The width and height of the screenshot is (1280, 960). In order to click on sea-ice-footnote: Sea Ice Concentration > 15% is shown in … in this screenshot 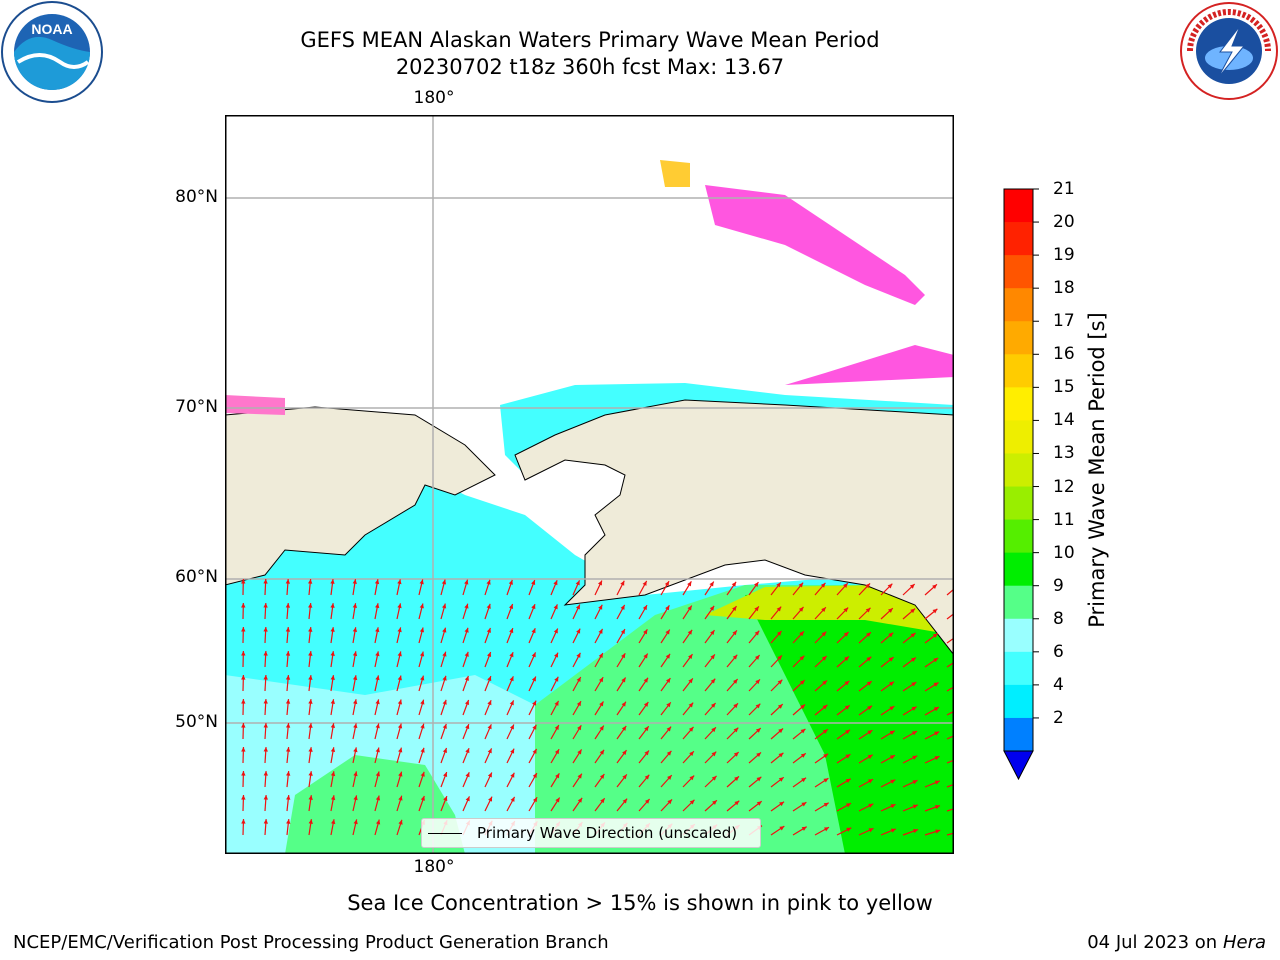, I will do `click(640, 903)`.